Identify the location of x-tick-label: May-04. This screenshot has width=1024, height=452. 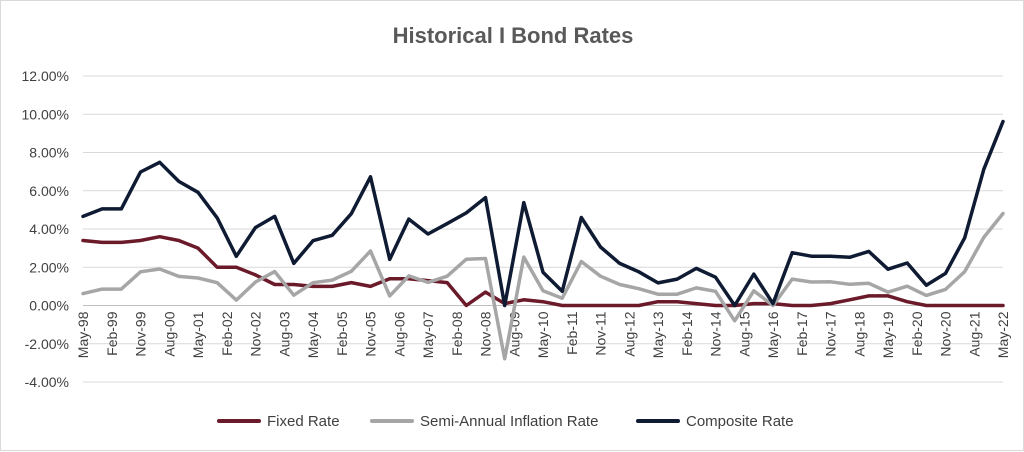
(313, 334).